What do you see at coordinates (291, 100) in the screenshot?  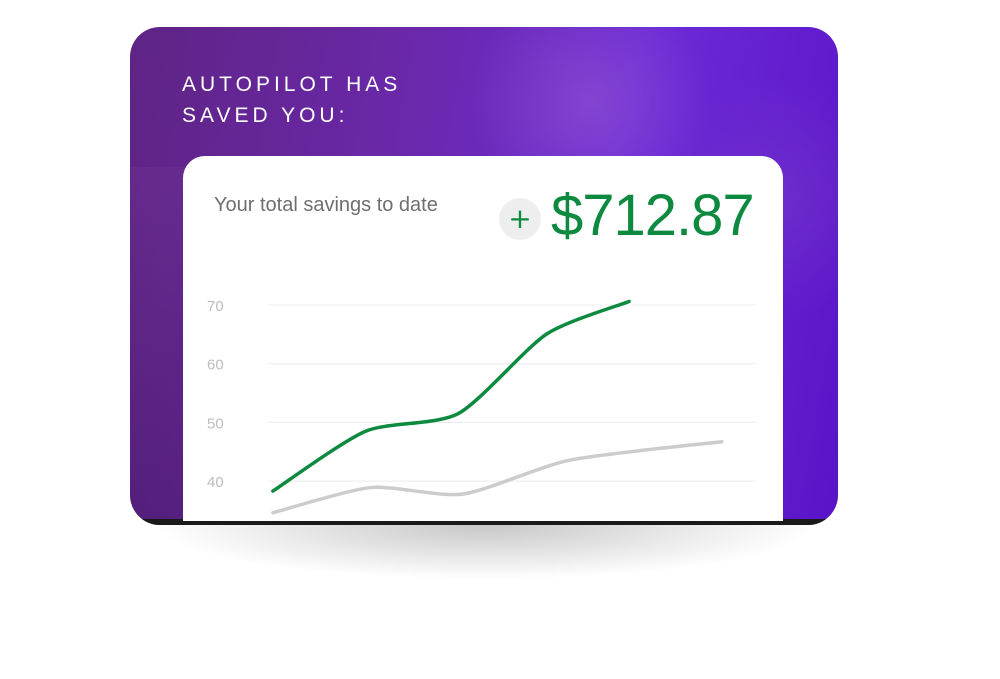 I see `hero-title: AUTOPILOT HAS SAVED YOU:` at bounding box center [291, 100].